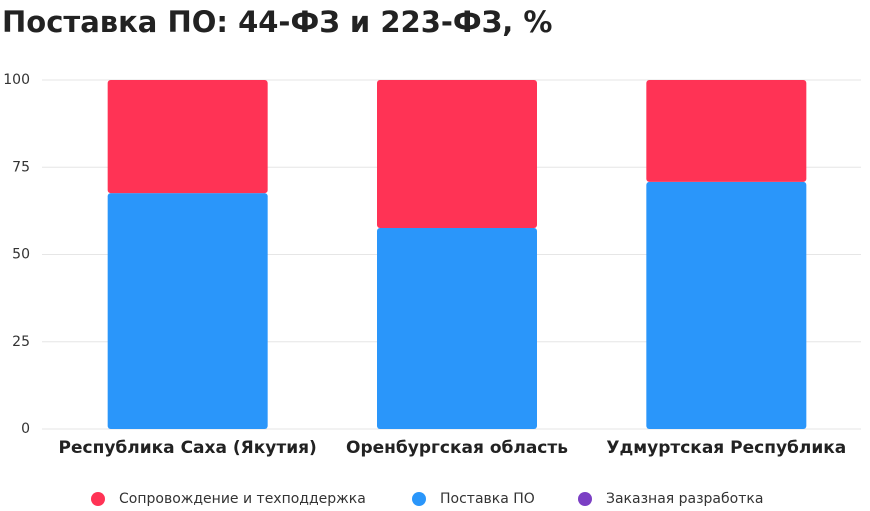 This screenshot has height=511, width=870. Describe the element at coordinates (188, 448) in the screenshot. I see `x-tick-label: Республика Саха (Якутия)` at that location.